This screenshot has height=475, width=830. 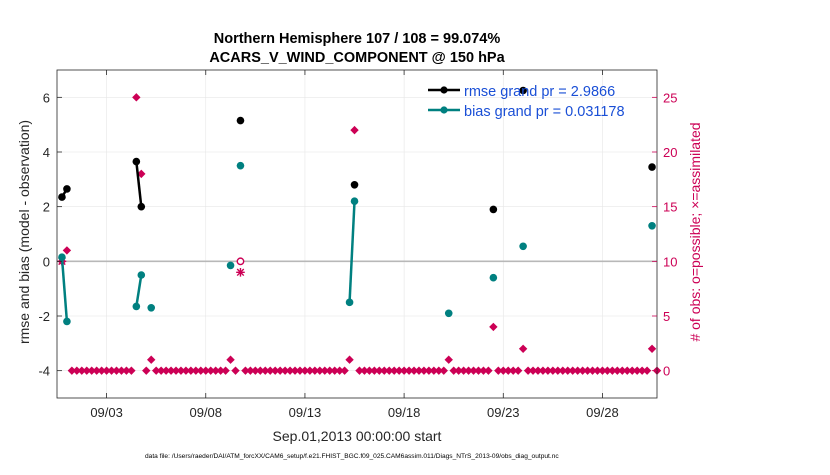 I want to click on legend-marker-rmse, so click(x=444, y=90).